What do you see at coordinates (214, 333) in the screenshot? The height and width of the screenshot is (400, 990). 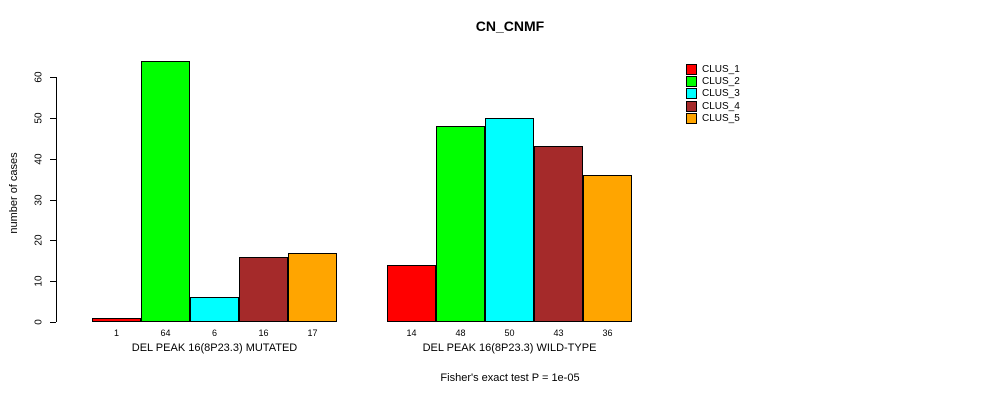 I see `bar-value-label: 6` at bounding box center [214, 333].